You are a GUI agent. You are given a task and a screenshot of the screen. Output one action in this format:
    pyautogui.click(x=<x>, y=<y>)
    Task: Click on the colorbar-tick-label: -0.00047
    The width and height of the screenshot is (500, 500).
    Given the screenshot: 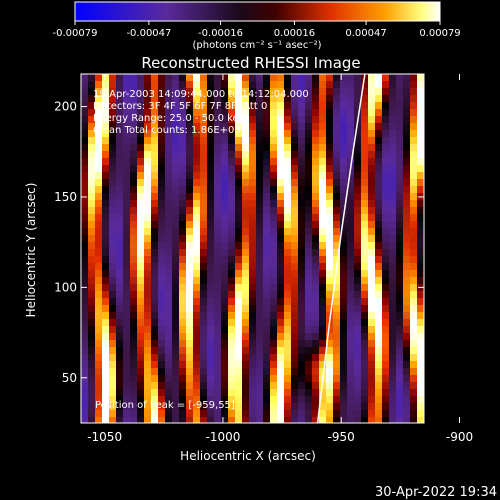 What is the action you would take?
    pyautogui.click(x=148, y=33)
    